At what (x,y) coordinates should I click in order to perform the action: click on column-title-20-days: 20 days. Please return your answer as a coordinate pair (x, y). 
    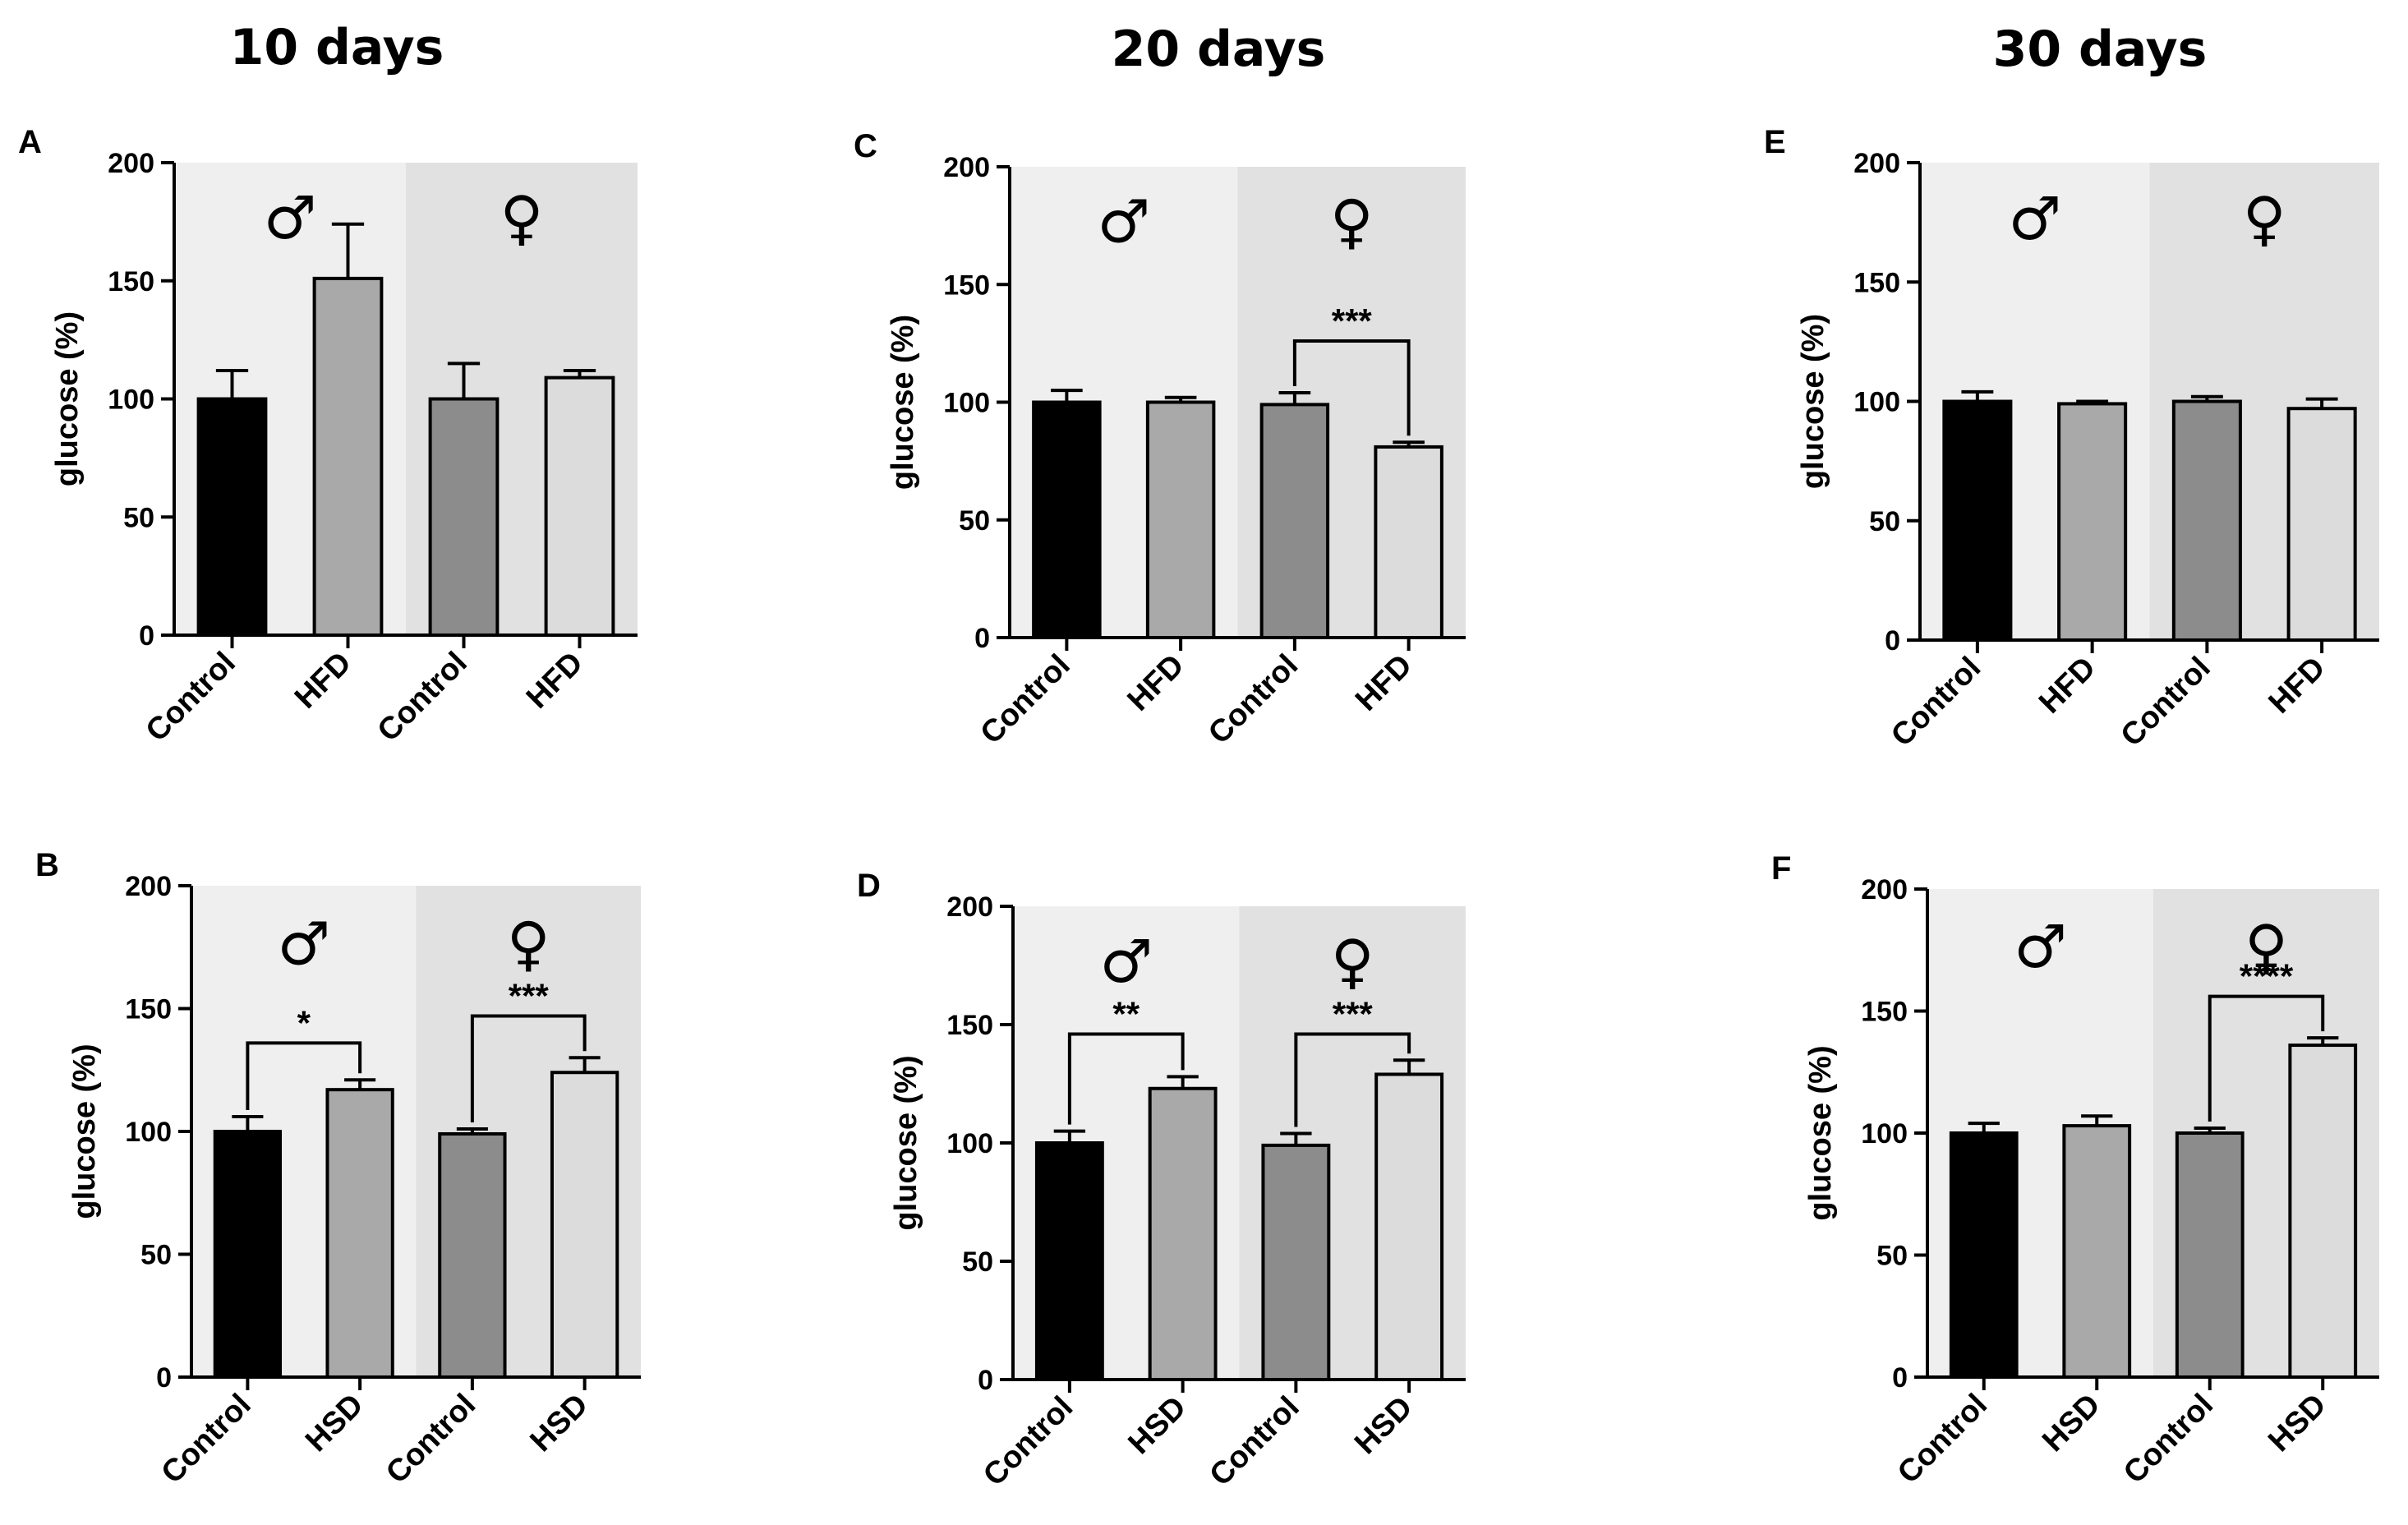
    Looking at the image, I should click on (1219, 49).